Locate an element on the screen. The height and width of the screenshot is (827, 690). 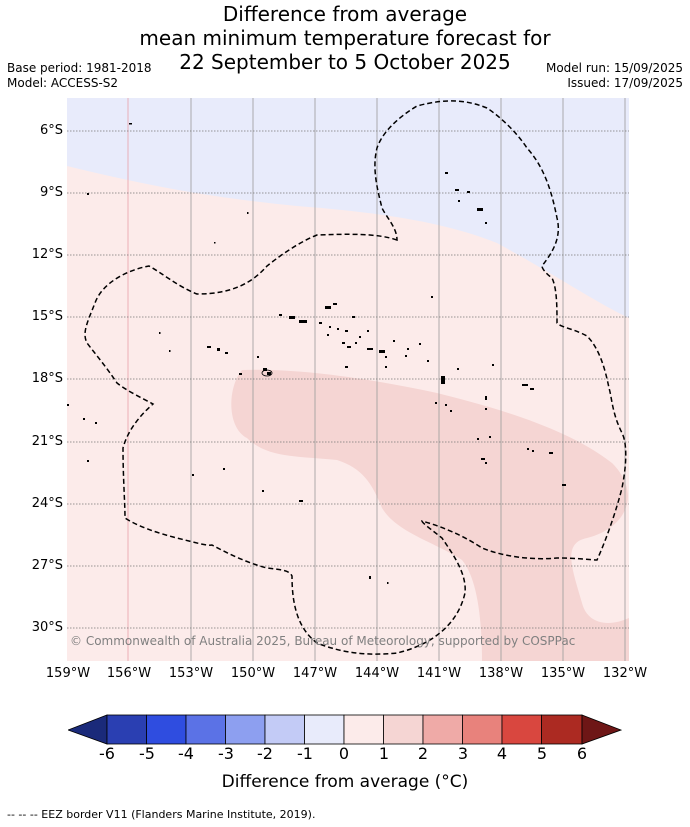
title-line-3: 22 September to 5 October 2025 is located at coordinates (345, 62).